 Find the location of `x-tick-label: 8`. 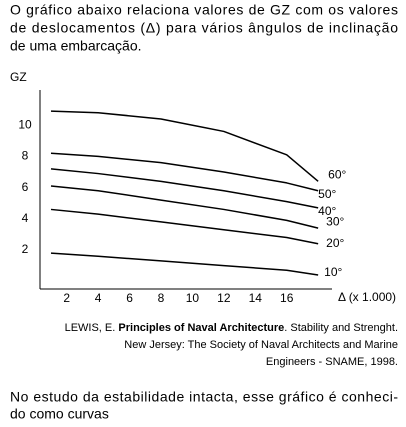

x-tick-label: 8 is located at coordinates (161, 298).